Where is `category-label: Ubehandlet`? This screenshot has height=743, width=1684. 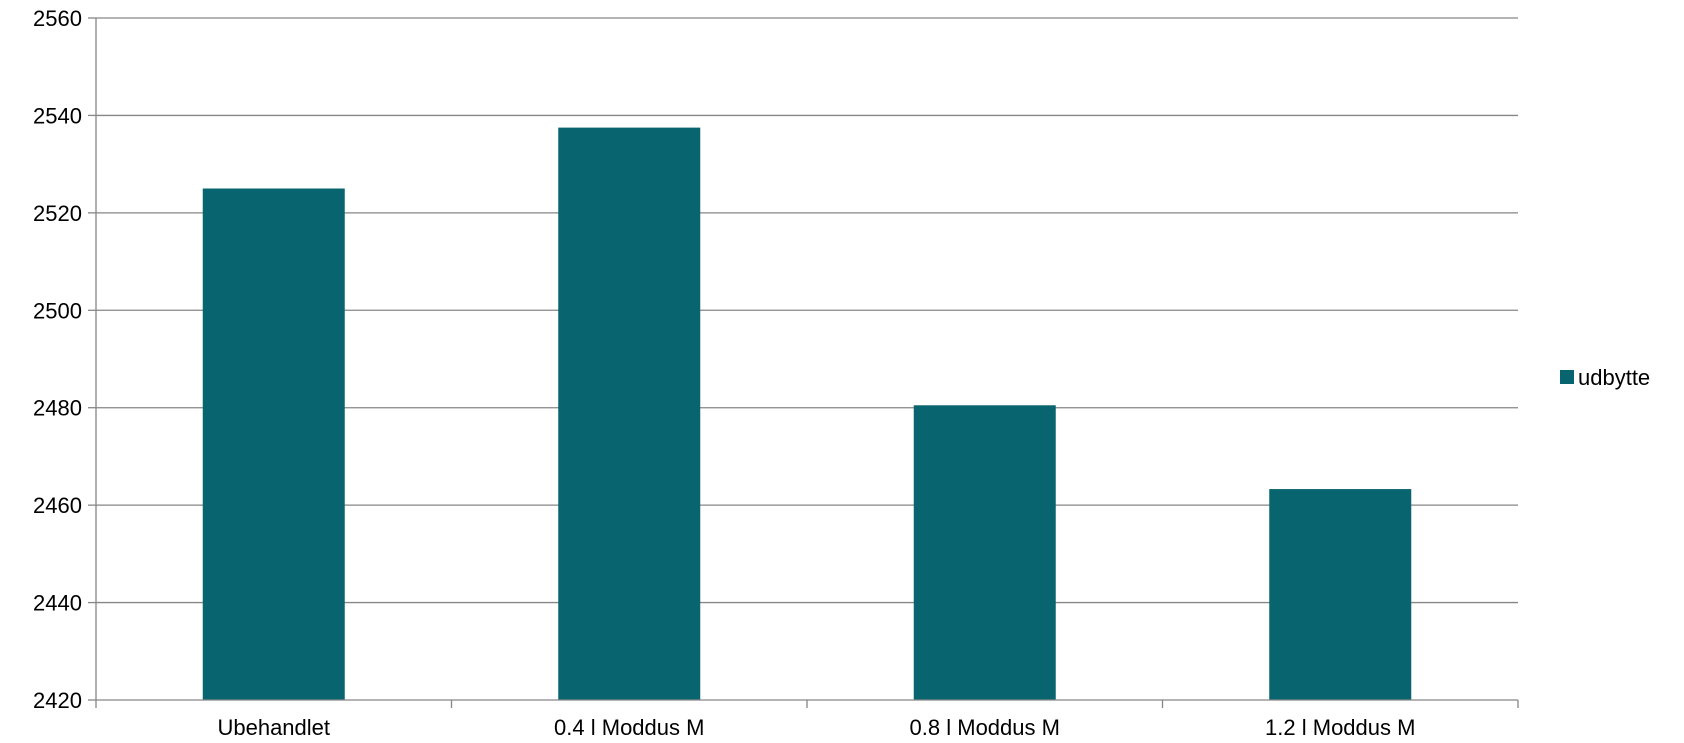 category-label: Ubehandlet is located at coordinates (273, 727).